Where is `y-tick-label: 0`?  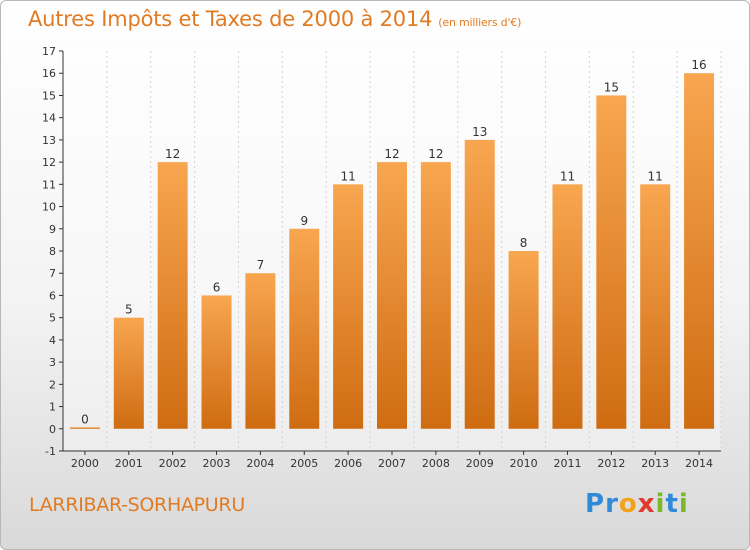 y-tick-label: 0 is located at coordinates (52, 429).